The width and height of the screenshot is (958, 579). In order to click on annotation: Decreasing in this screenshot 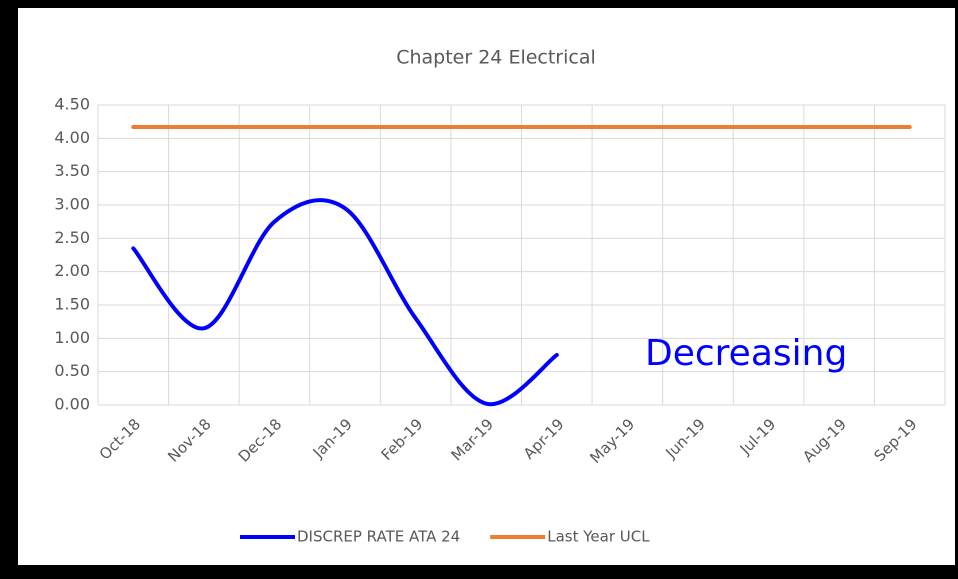, I will do `click(746, 353)`.